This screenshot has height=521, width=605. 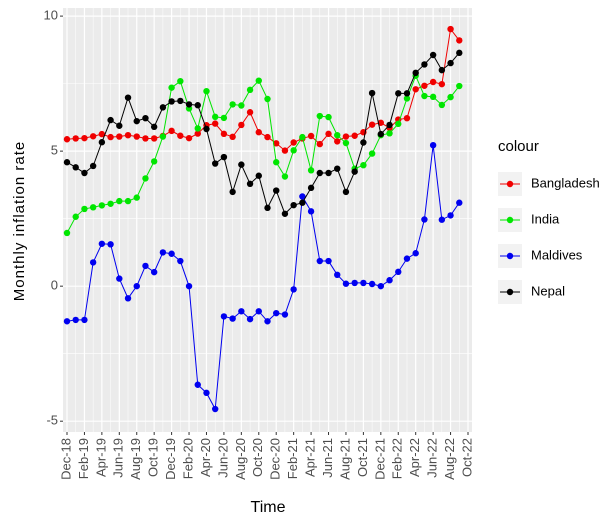 I want to click on x-tick-label: Jun-20, so click(x=222, y=458).